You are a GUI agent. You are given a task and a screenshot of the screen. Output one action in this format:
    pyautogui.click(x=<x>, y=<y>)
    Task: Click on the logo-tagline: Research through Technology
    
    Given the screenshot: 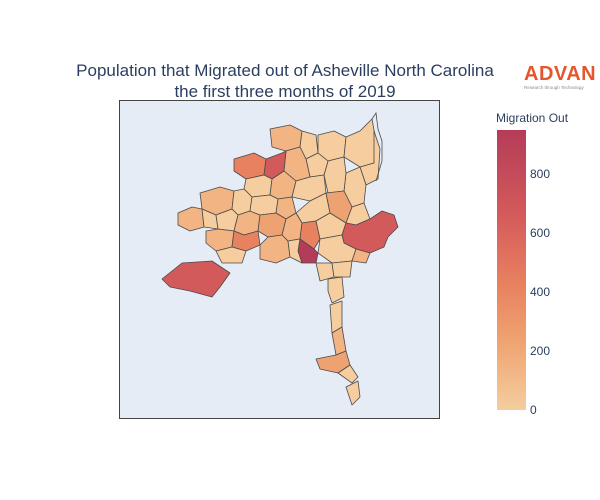 What is the action you would take?
    pyautogui.click(x=554, y=87)
    